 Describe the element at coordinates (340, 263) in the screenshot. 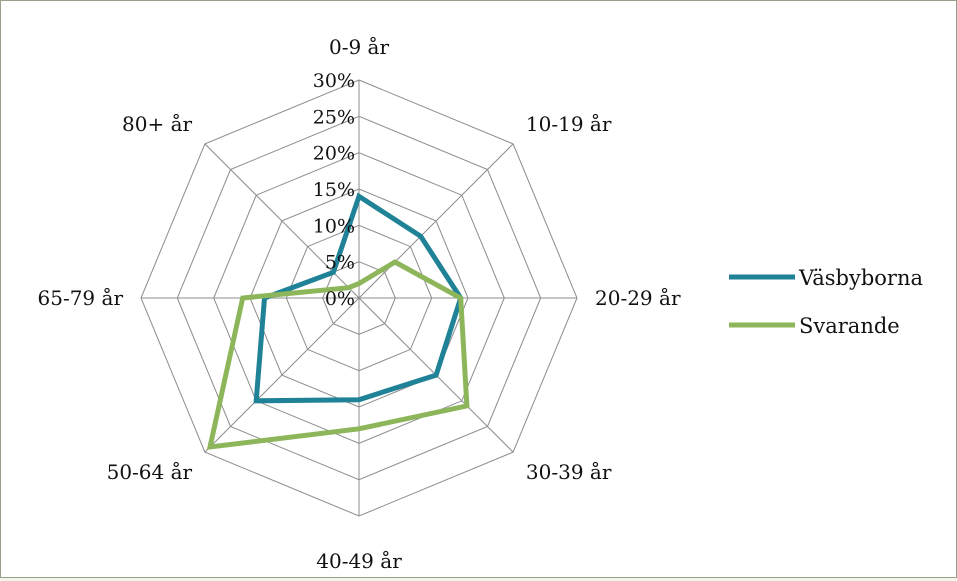

I see `tick-label: 5%` at that location.